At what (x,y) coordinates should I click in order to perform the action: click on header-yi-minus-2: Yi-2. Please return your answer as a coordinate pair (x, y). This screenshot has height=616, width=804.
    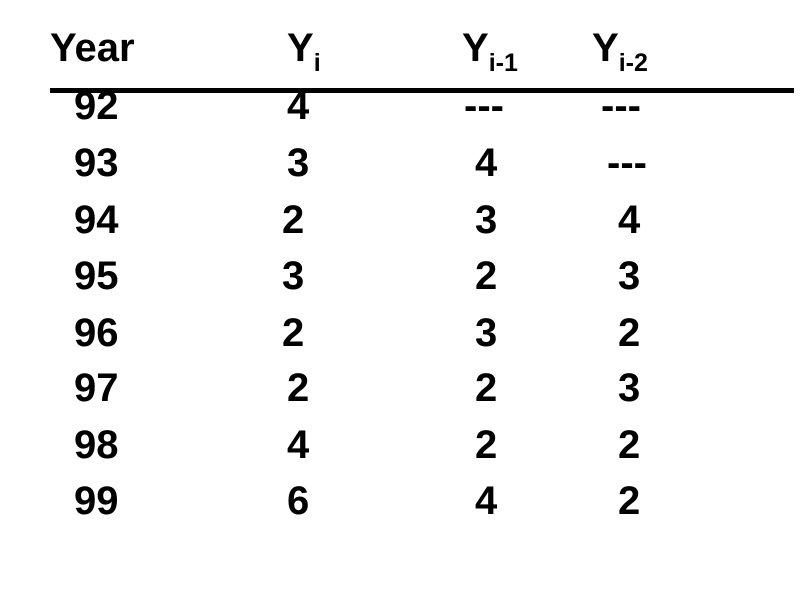
    Looking at the image, I should click on (620, 51).